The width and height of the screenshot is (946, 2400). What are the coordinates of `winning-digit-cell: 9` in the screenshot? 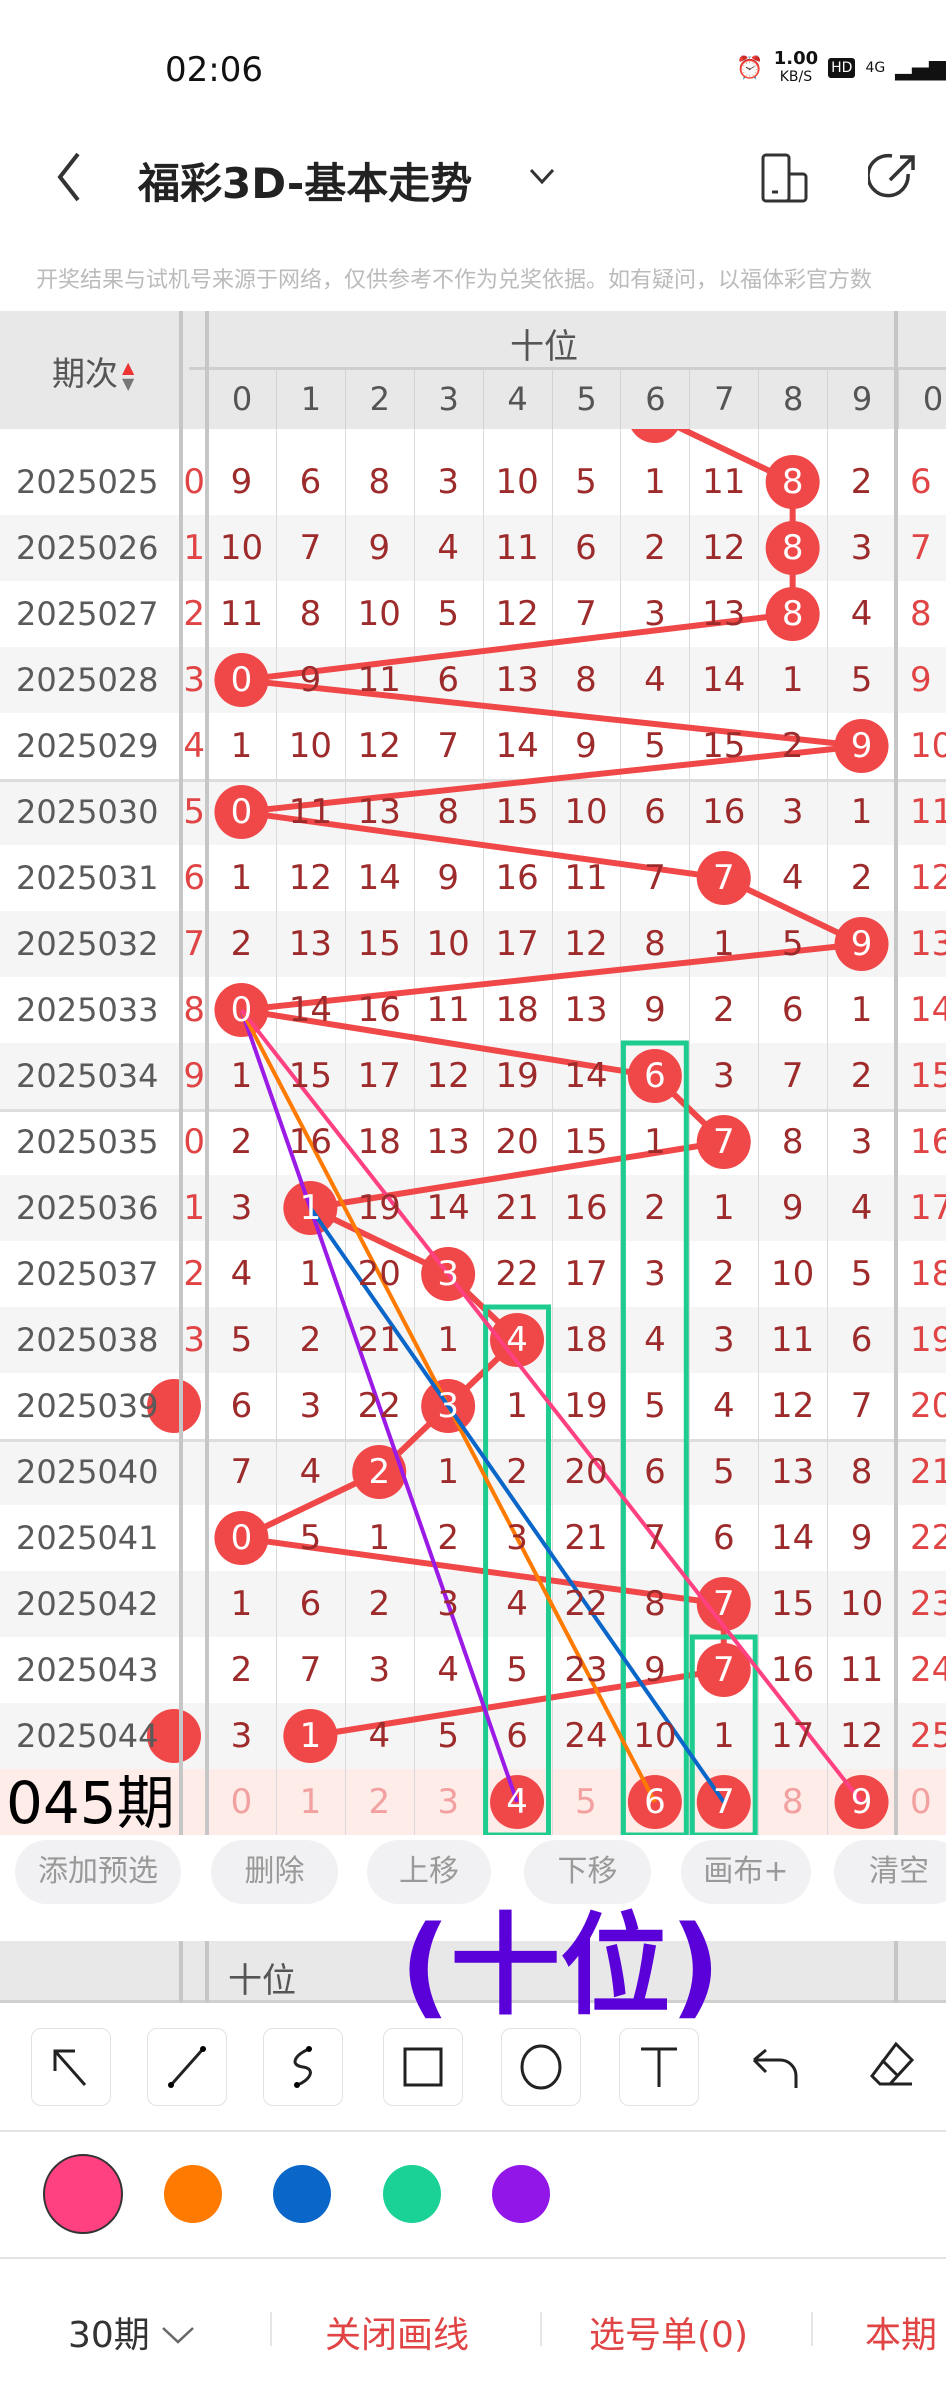 It's located at (861, 944).